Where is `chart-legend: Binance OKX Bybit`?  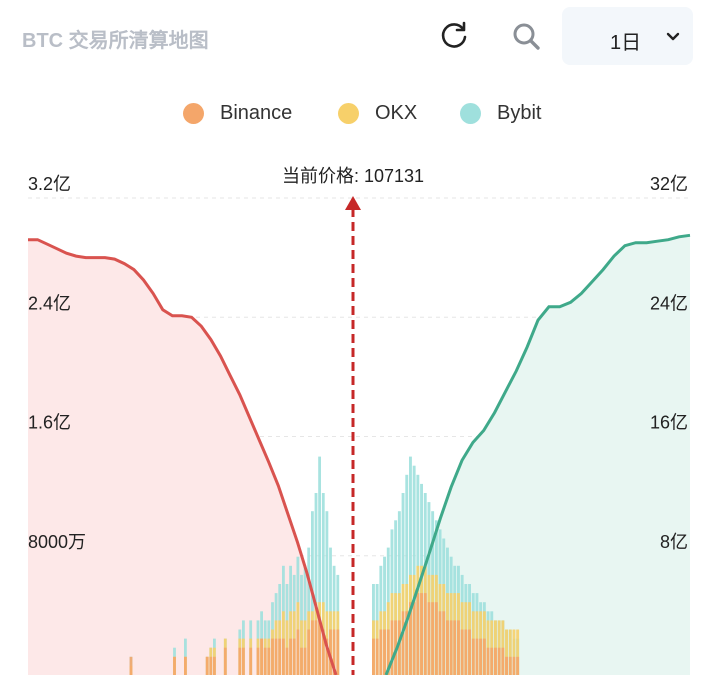
chart-legend: Binance OKX Bybit is located at coordinates (357, 113).